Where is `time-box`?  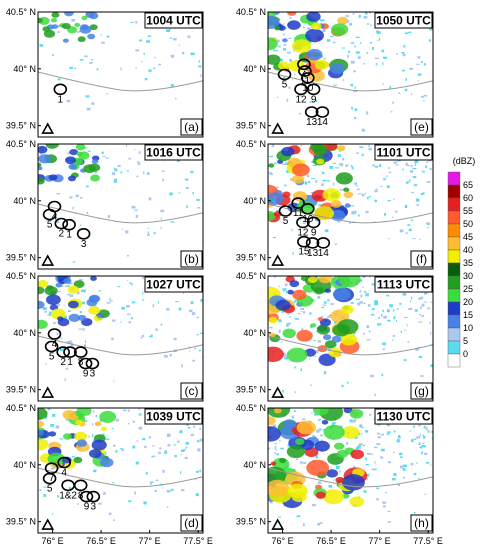 time-box is located at coordinates (403, 20).